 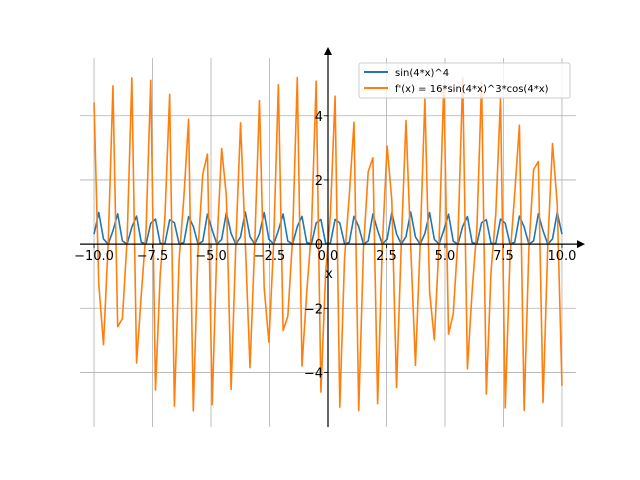 I want to click on x-tick-label: −2.5, so click(x=270, y=256).